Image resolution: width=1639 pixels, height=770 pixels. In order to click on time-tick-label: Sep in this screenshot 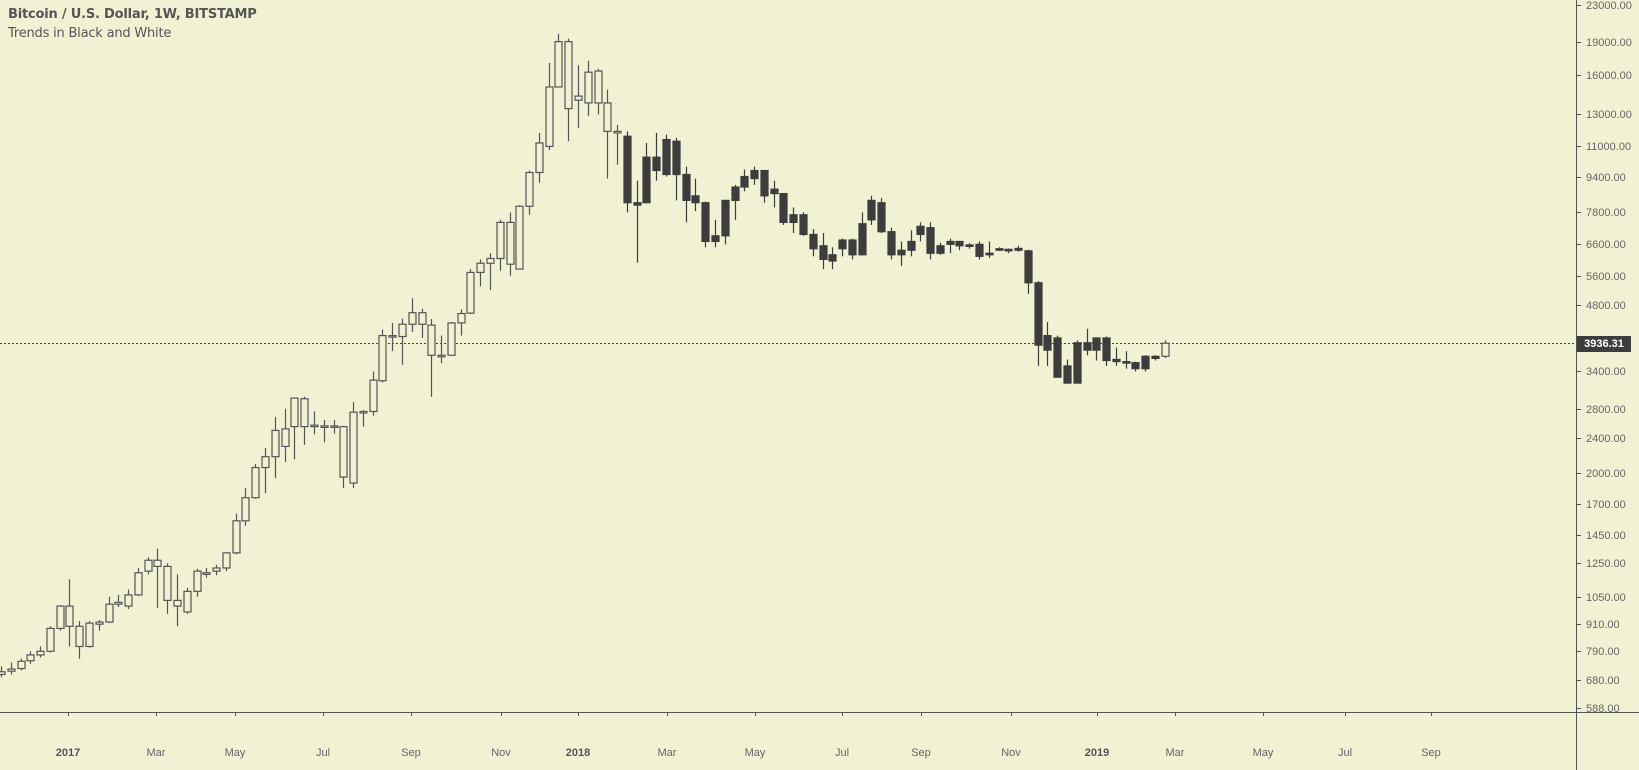, I will do `click(411, 753)`.